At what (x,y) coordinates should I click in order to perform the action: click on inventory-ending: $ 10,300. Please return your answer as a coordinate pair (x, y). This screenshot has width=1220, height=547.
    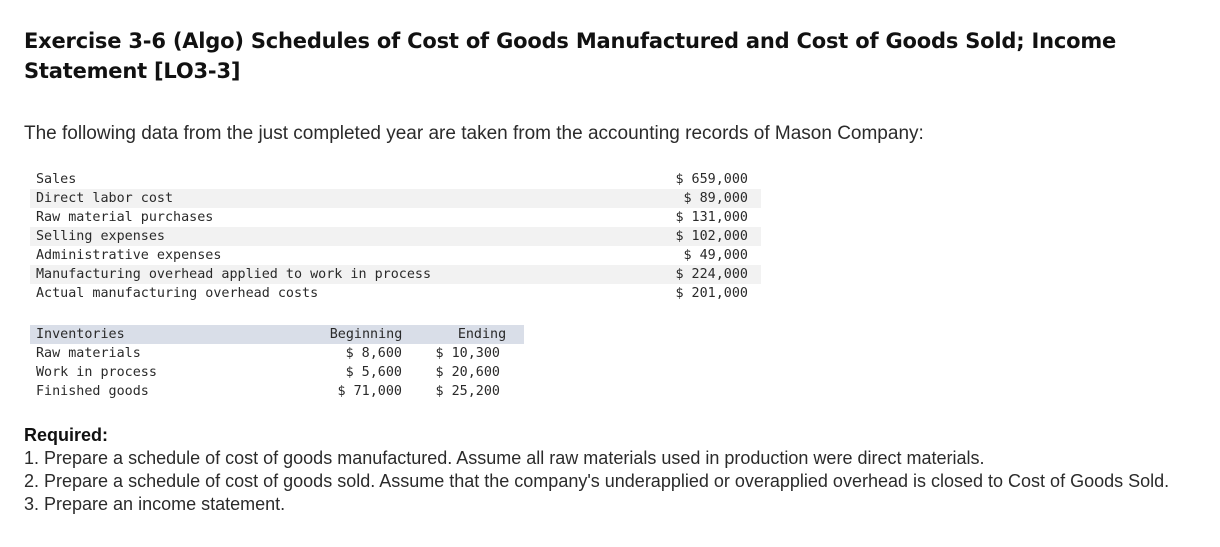
    Looking at the image, I should click on (468, 353).